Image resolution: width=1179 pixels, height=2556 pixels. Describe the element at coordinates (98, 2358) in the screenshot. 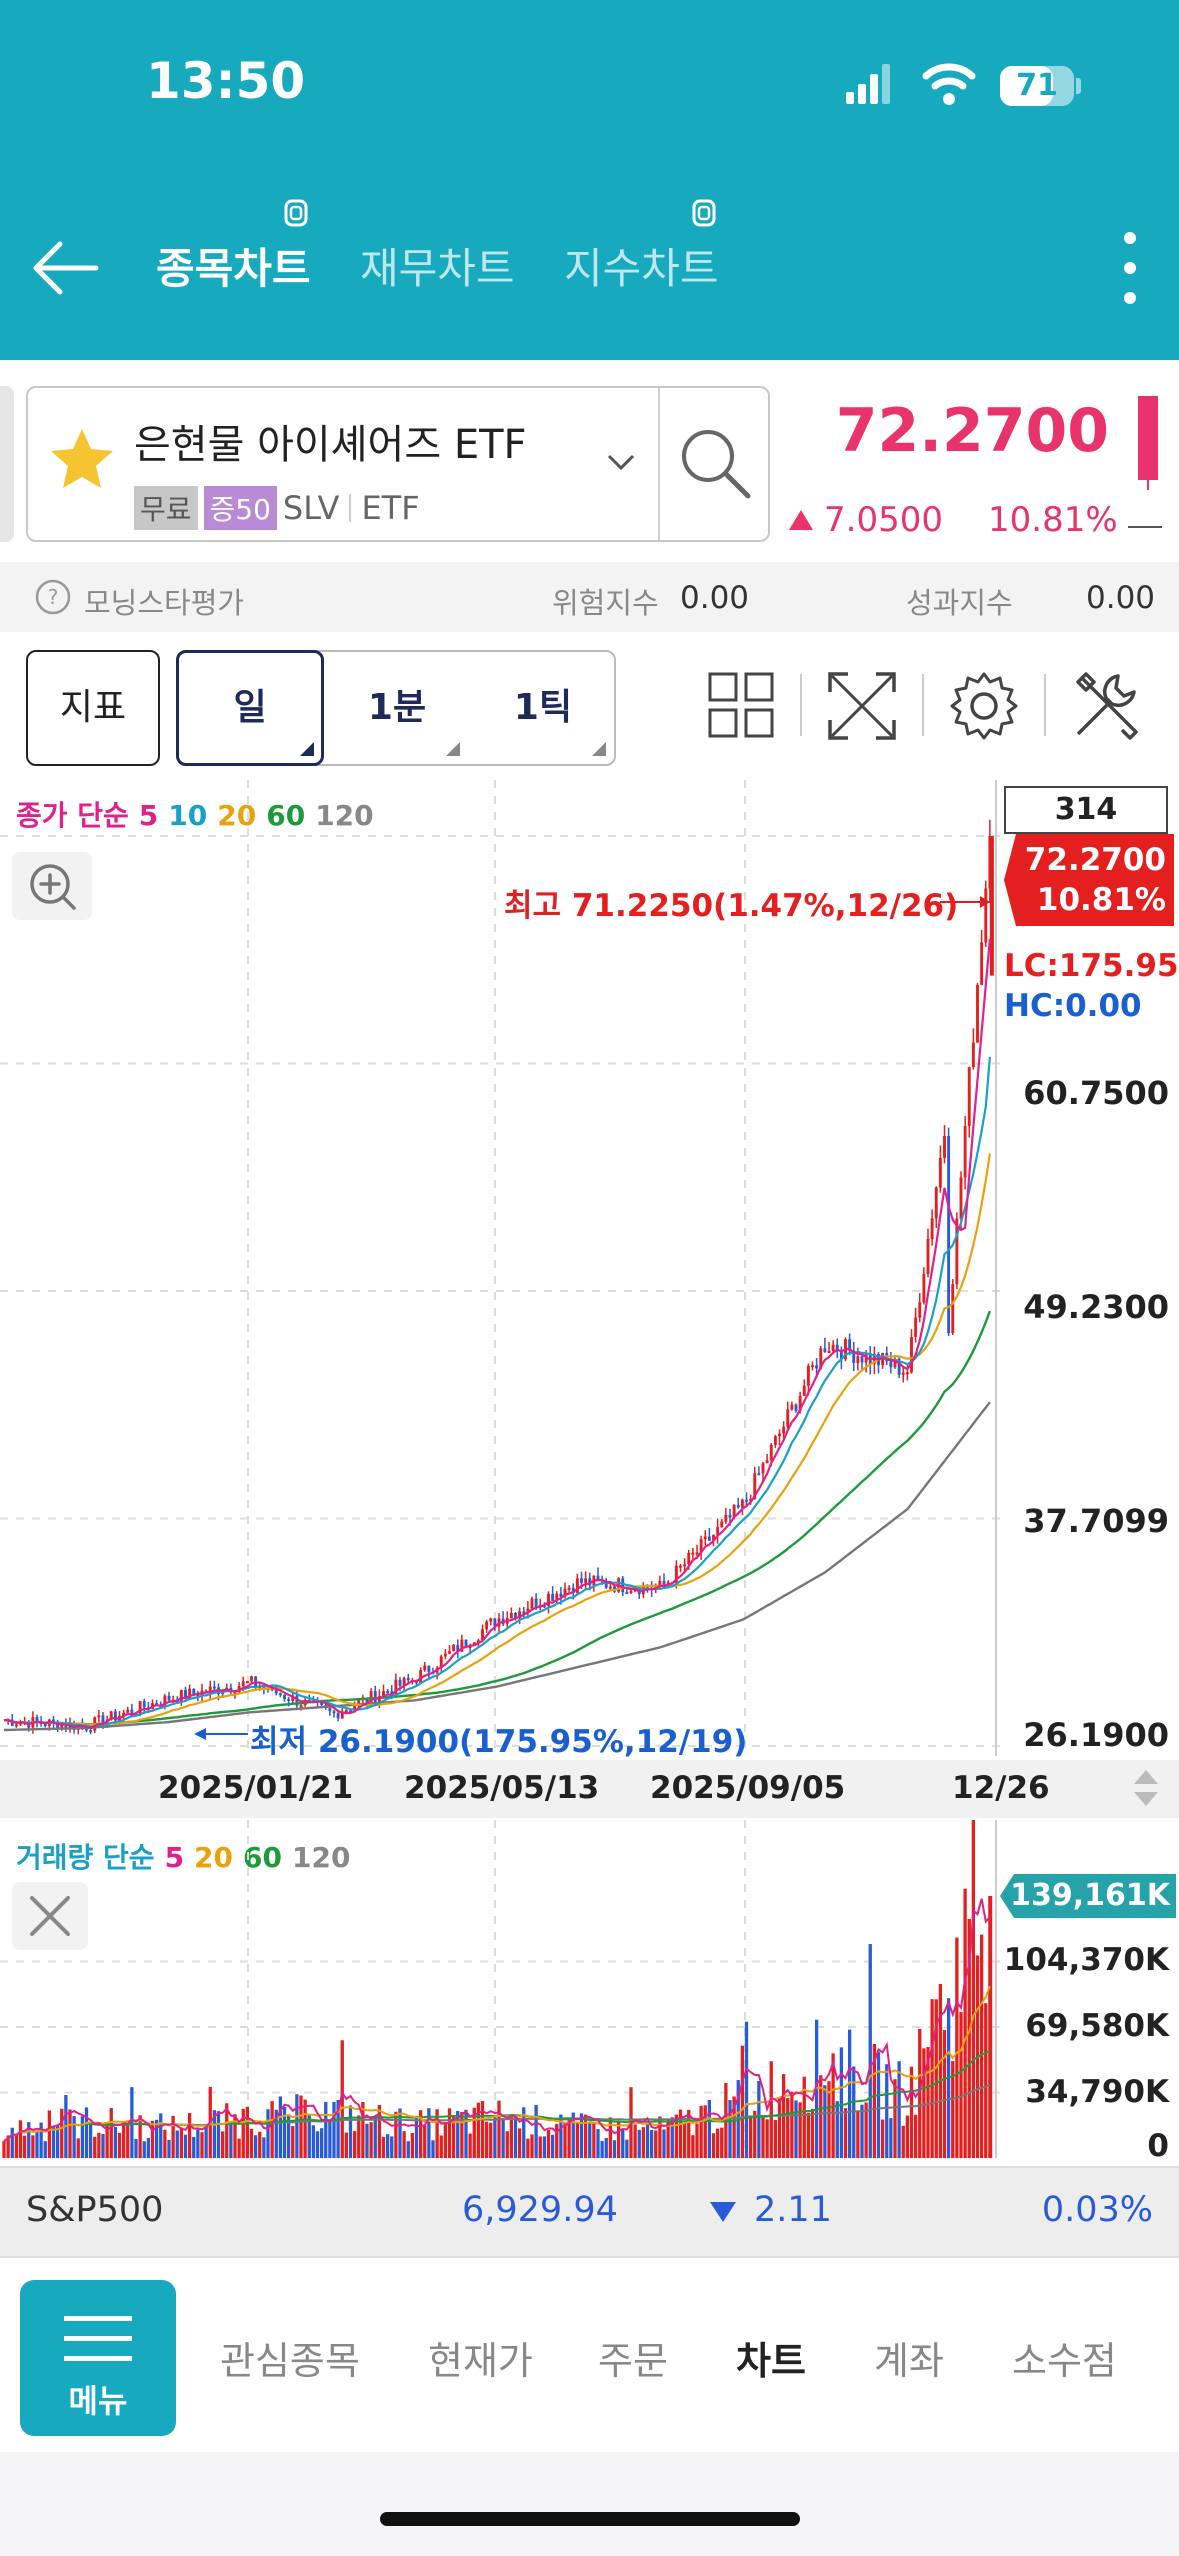

I see `menu-button: 메뉴` at that location.